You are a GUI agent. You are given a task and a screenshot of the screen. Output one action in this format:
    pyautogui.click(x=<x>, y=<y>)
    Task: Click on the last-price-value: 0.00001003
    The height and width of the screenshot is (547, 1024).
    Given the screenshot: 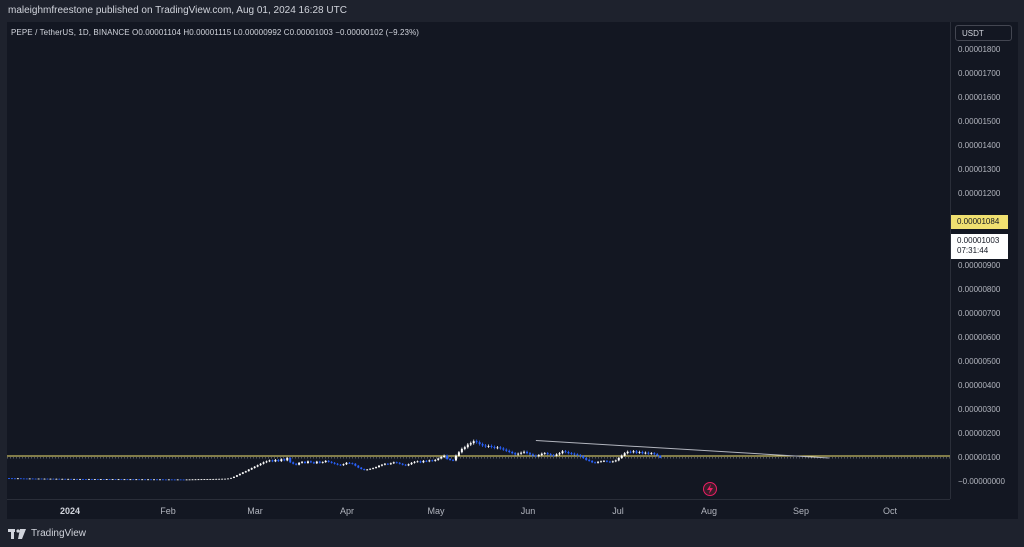 What is the action you would take?
    pyautogui.click(x=978, y=240)
    